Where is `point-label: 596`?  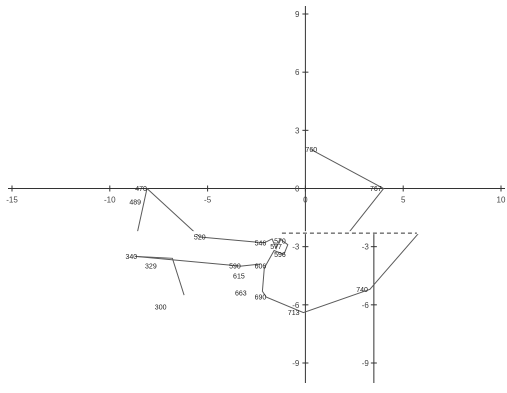
point-label: 596 is located at coordinates (280, 255).